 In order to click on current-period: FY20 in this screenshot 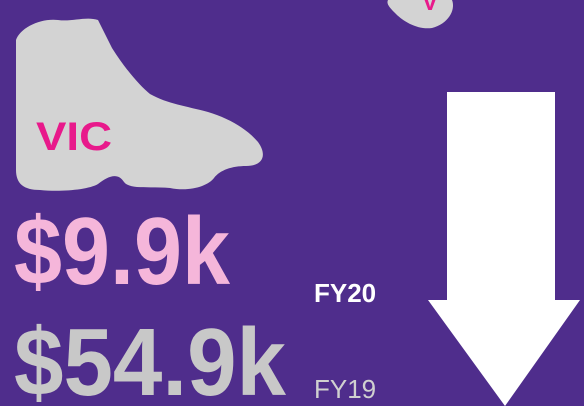, I will do `click(345, 293)`.